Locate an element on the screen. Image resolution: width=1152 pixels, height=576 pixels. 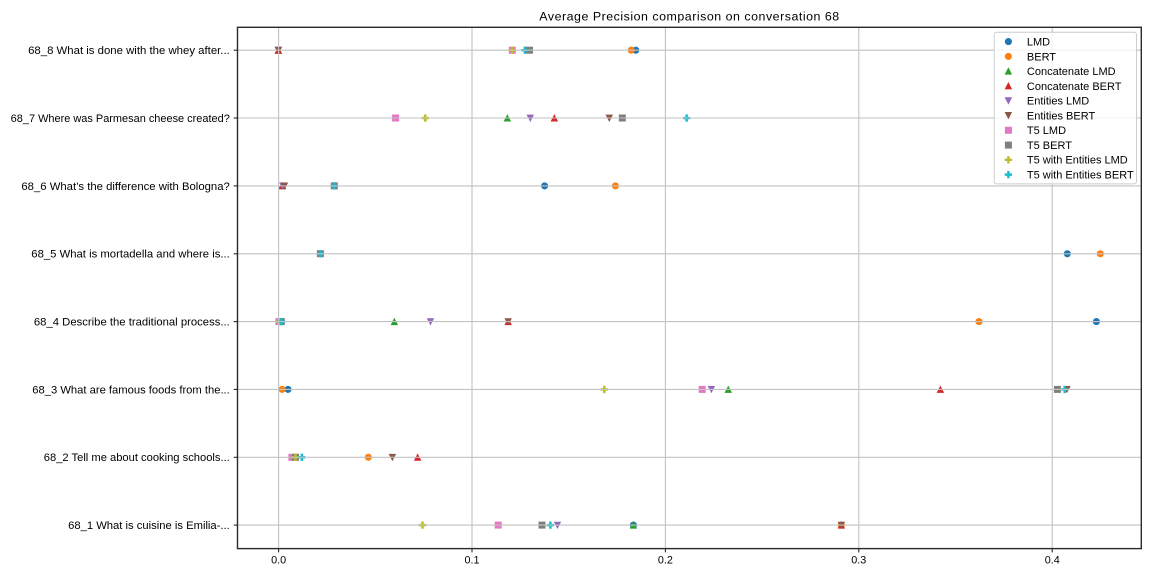
svg-text: Concatenate LMD is located at coordinates (1071, 72).